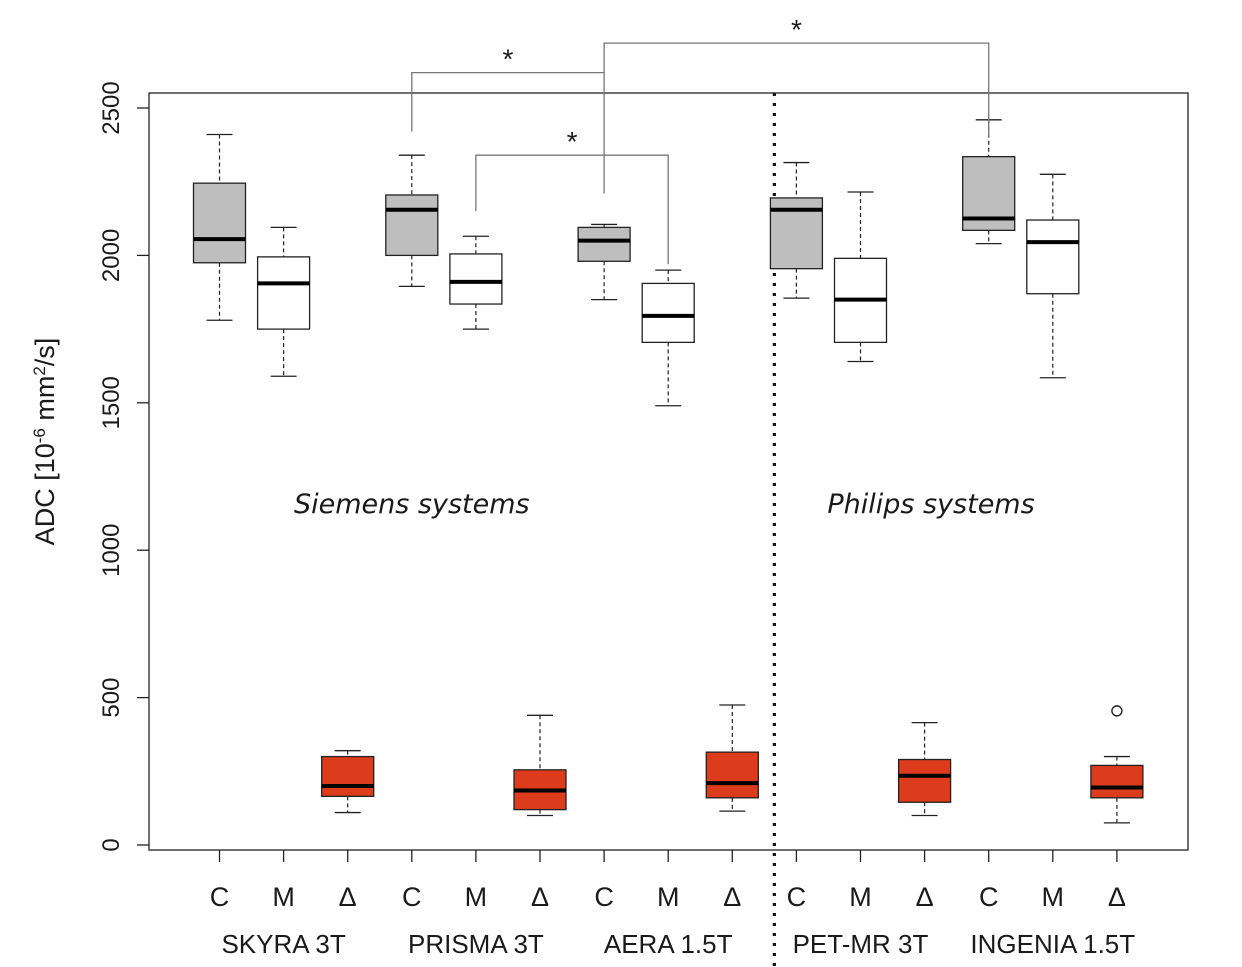  What do you see at coordinates (604, 897) in the screenshot?
I see `x-tick-label-7: C` at bounding box center [604, 897].